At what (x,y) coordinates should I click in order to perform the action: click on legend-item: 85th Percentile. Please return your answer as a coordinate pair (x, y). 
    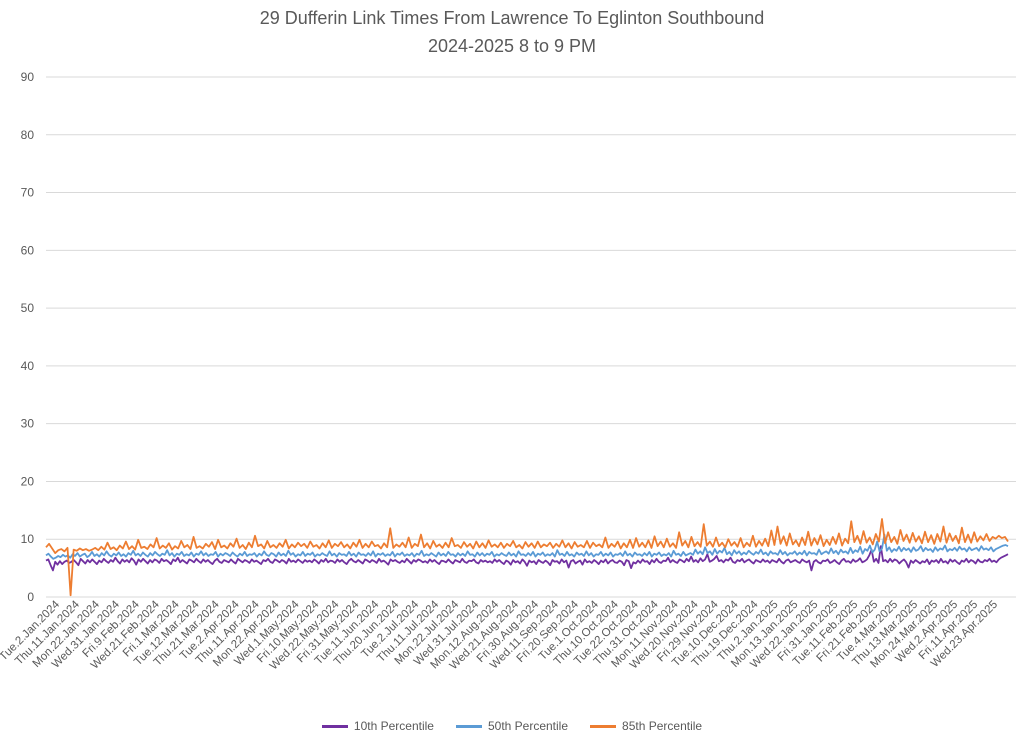
    Looking at the image, I should click on (646, 726).